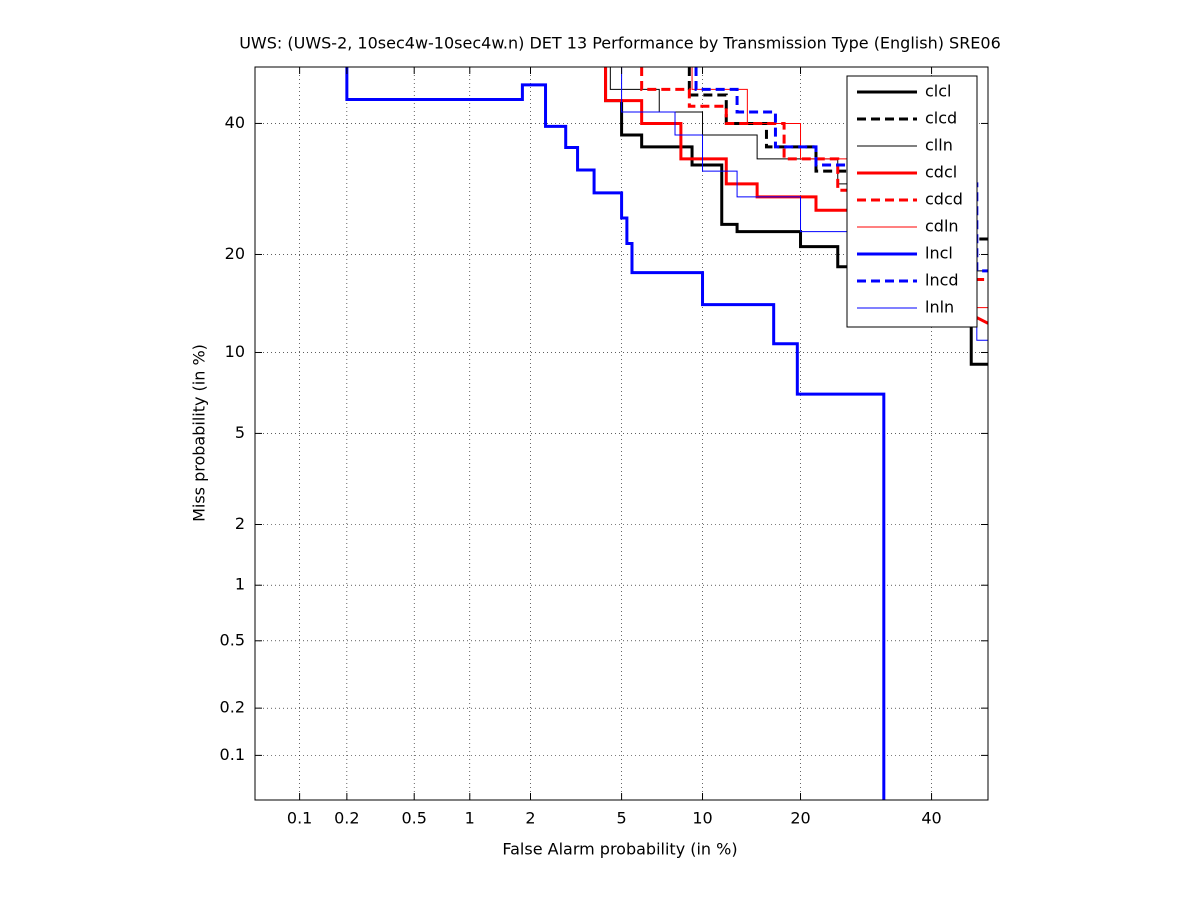 The height and width of the screenshot is (904, 1201). I want to click on legend-label: lncl, so click(939, 253).